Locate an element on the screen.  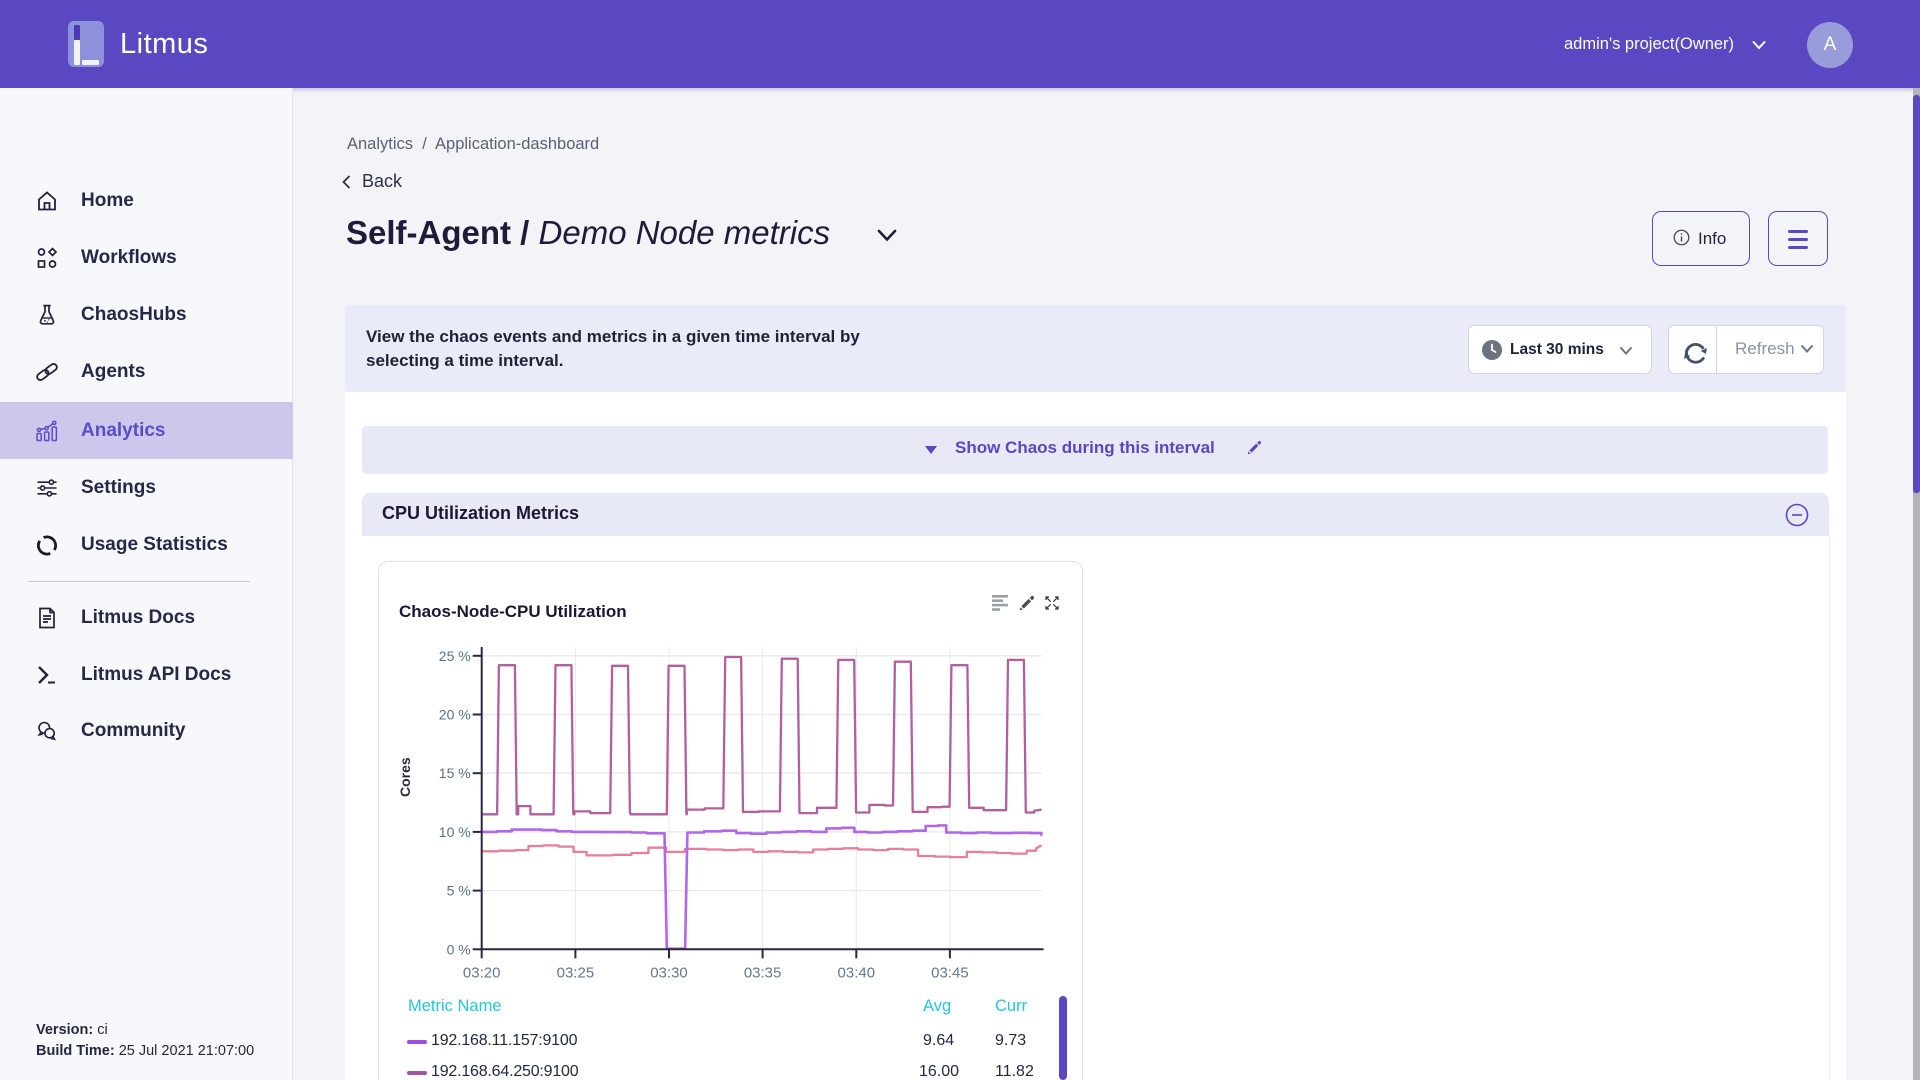
svg-text: 03:35 is located at coordinates (763, 972).